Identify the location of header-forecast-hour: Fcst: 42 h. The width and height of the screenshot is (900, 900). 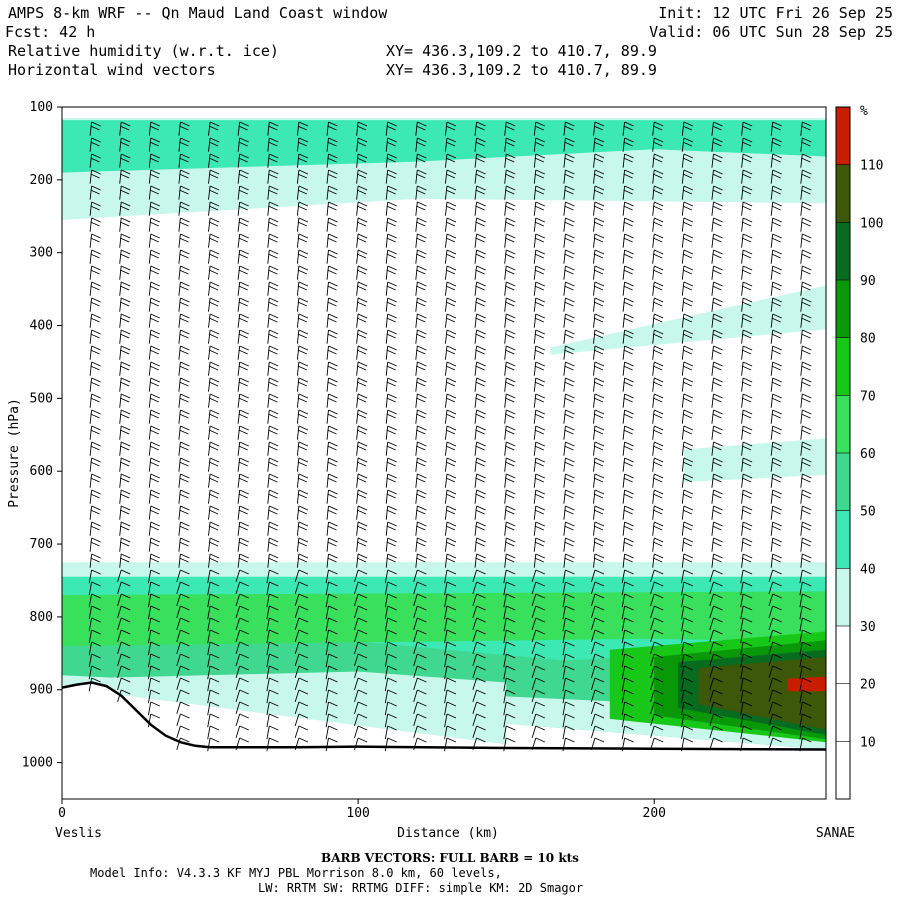
(50, 32).